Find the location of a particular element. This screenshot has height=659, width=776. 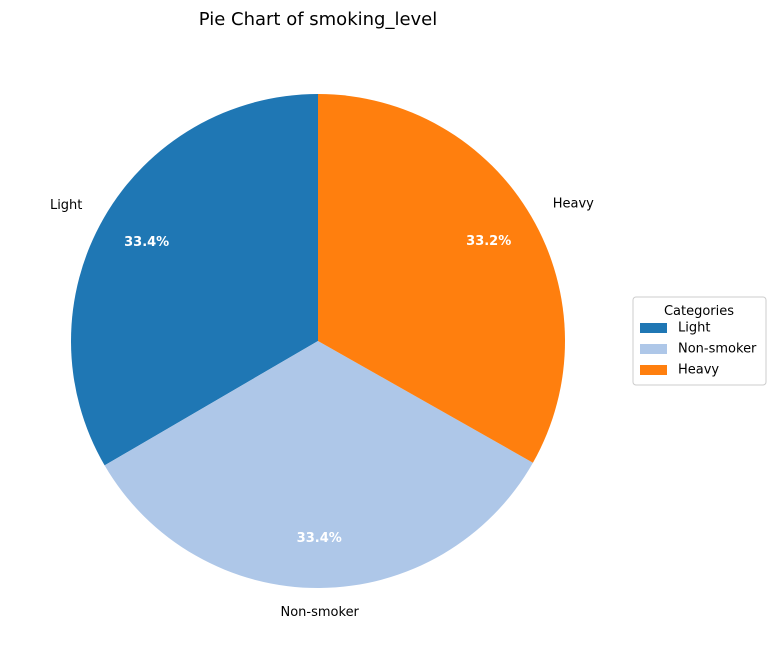

legend-frame is located at coordinates (699, 341).